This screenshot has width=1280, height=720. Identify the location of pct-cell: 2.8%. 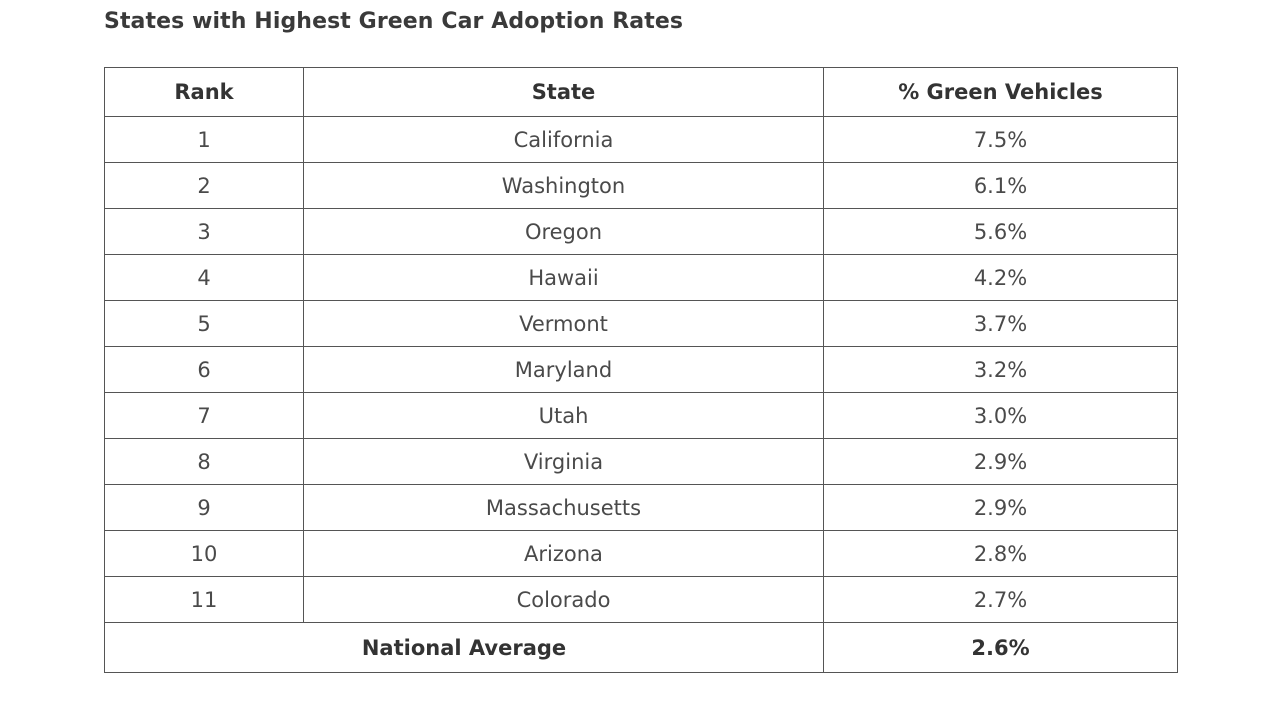
(1000, 553).